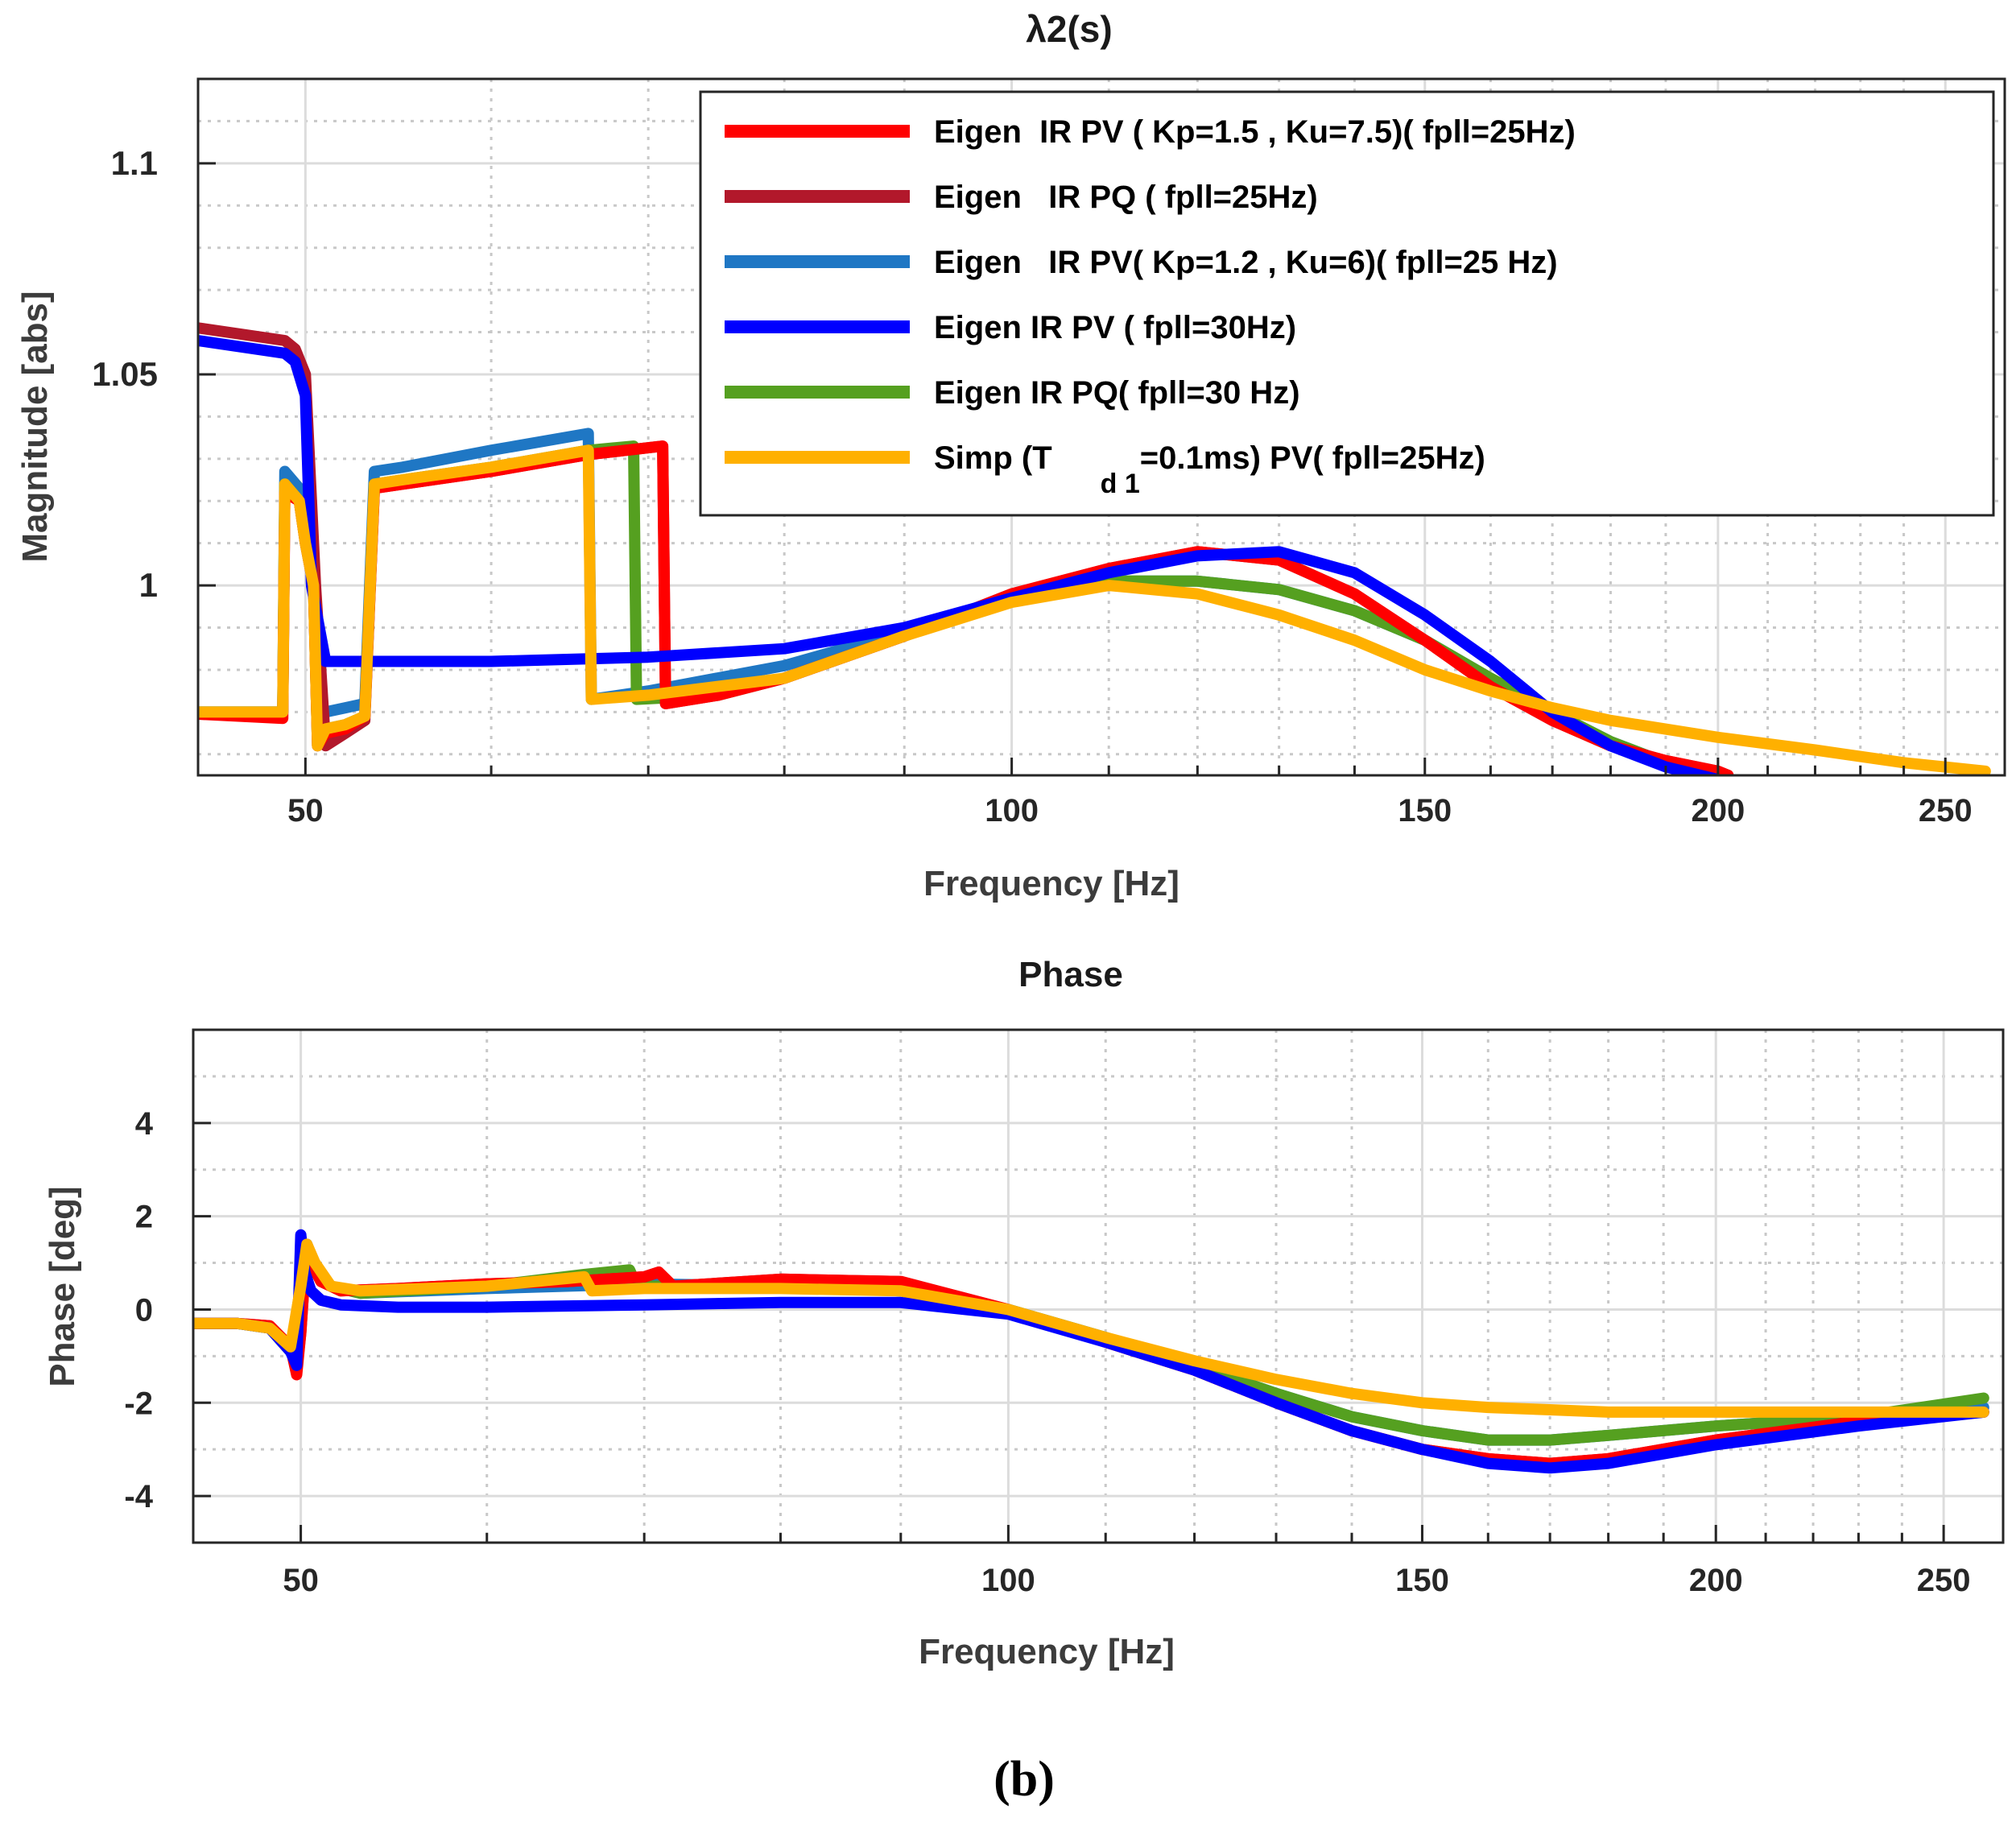 Image resolution: width=2016 pixels, height=1822 pixels. Describe the element at coordinates (1126, 197) in the screenshot. I see `legend-label-1: Eigen IR PQ ( fpll=25Hz)` at that location.